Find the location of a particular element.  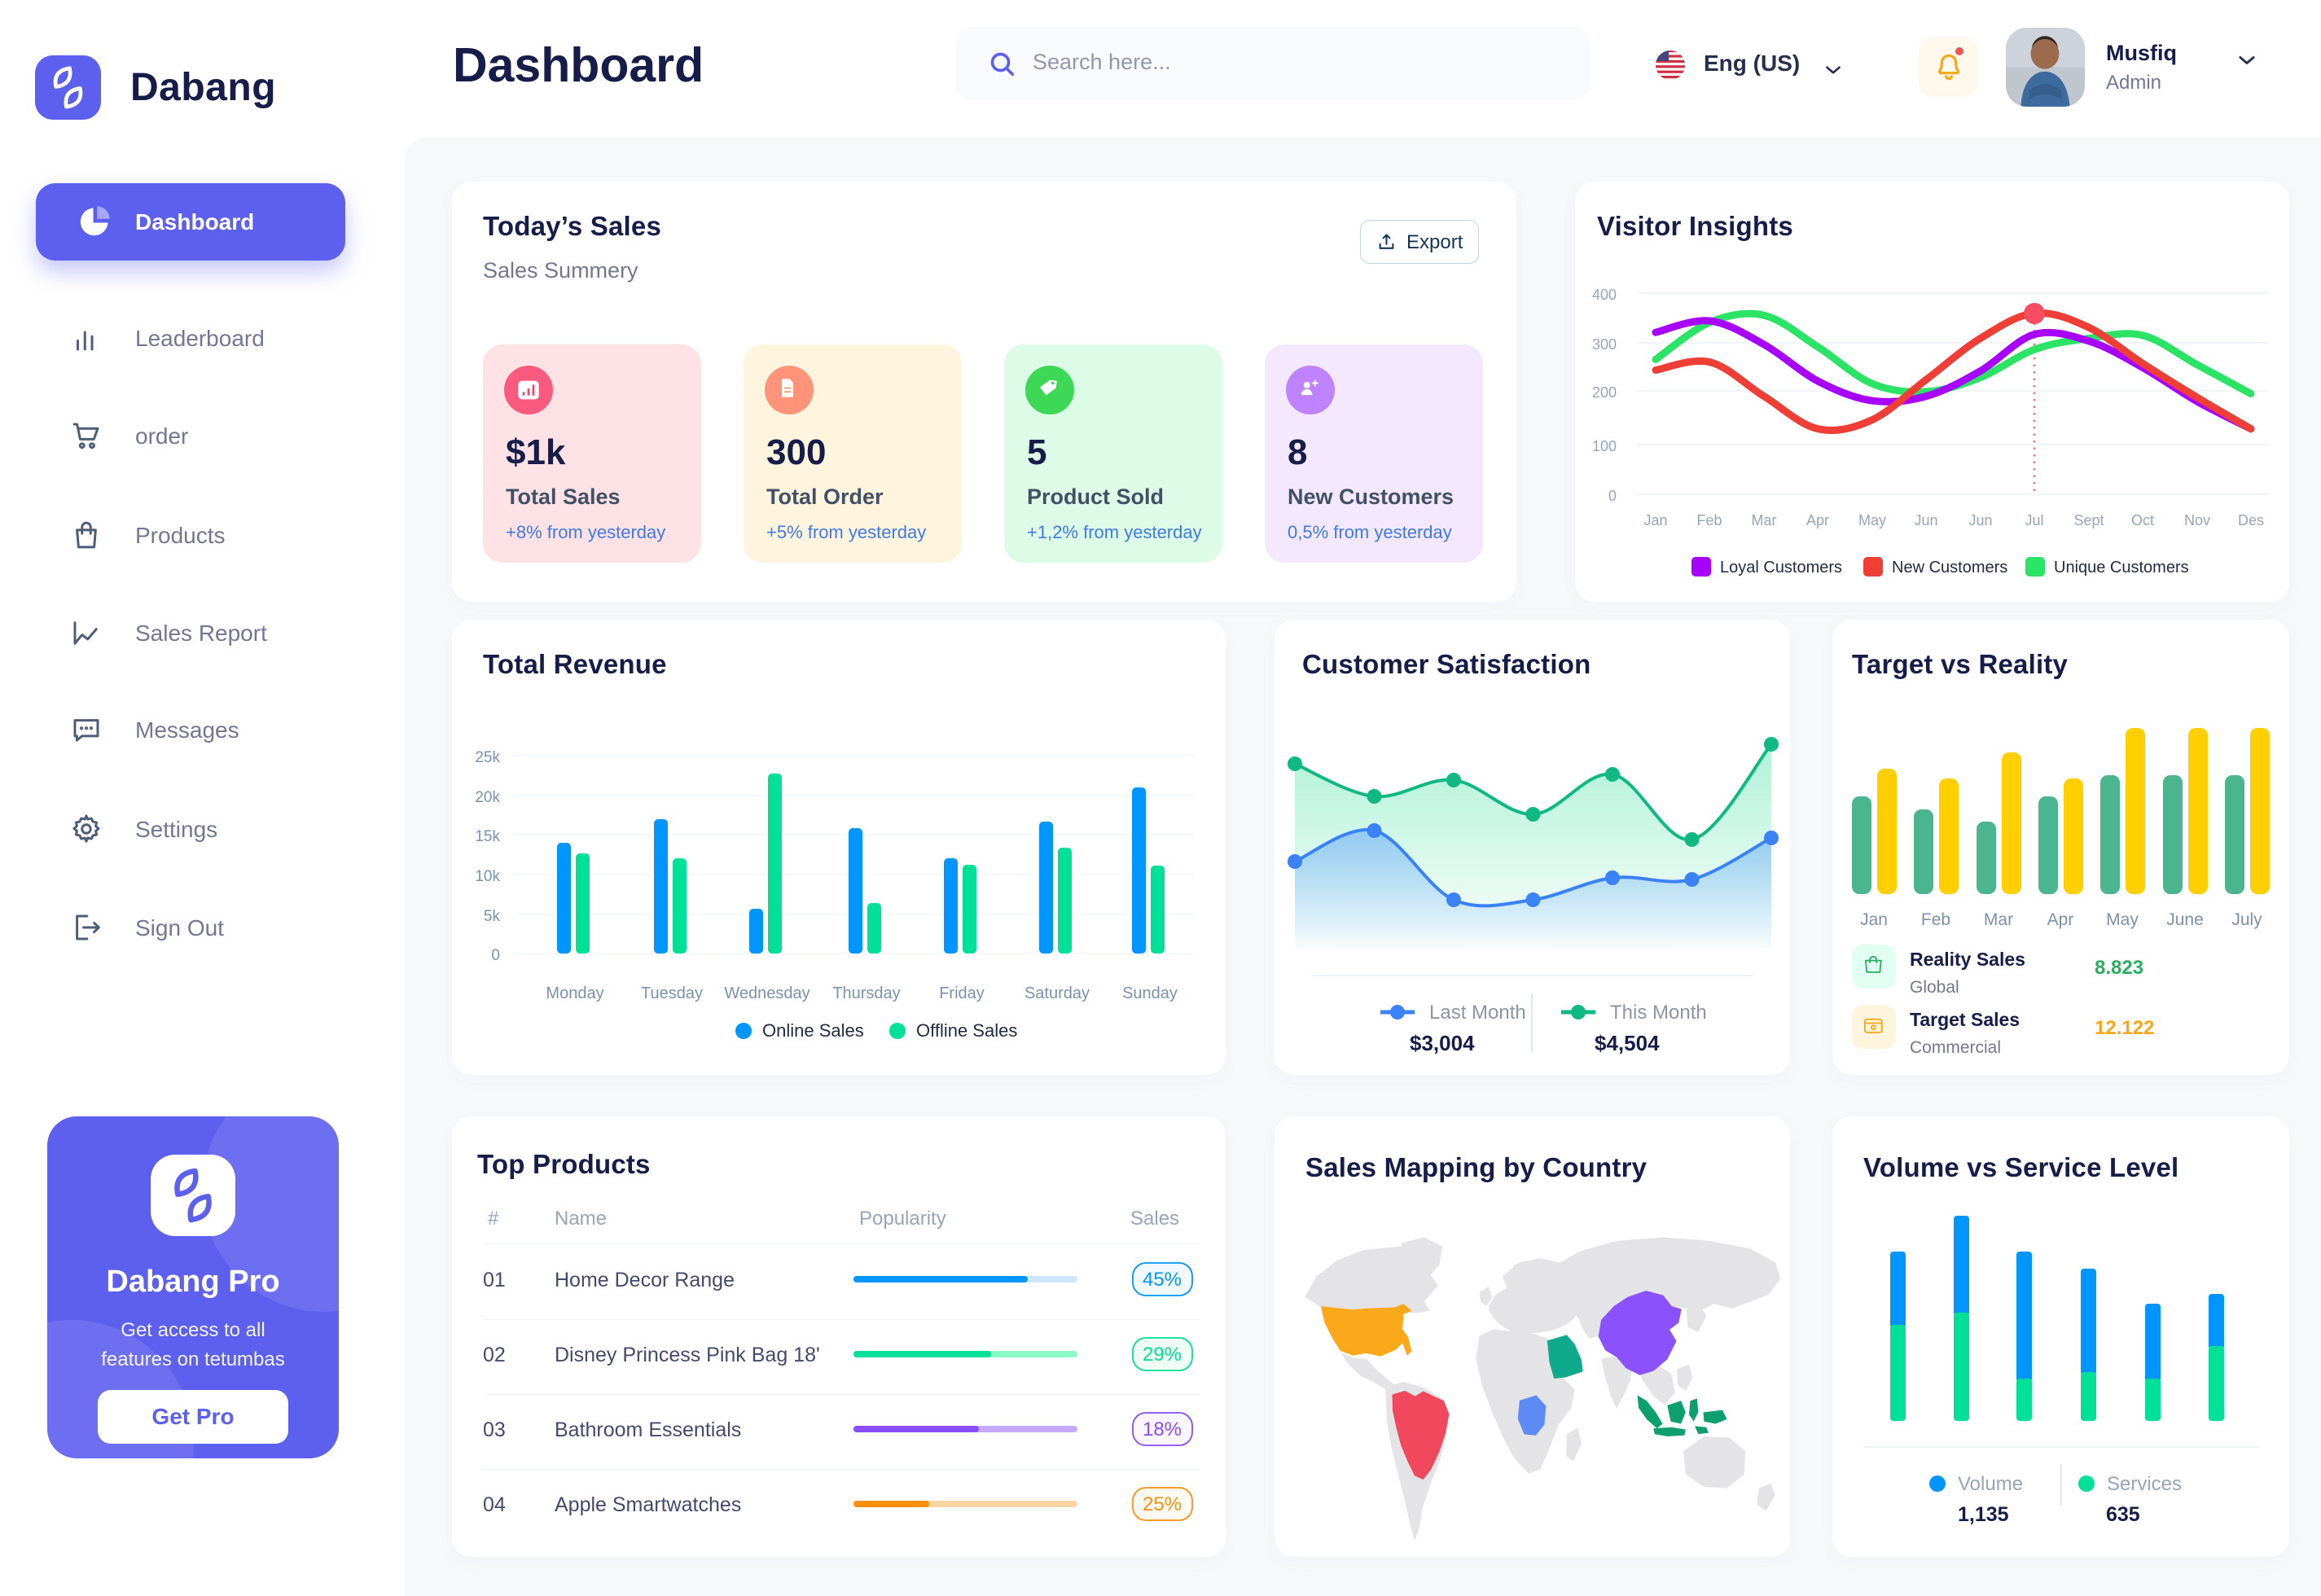

svg-text: 100 is located at coordinates (1604, 446).